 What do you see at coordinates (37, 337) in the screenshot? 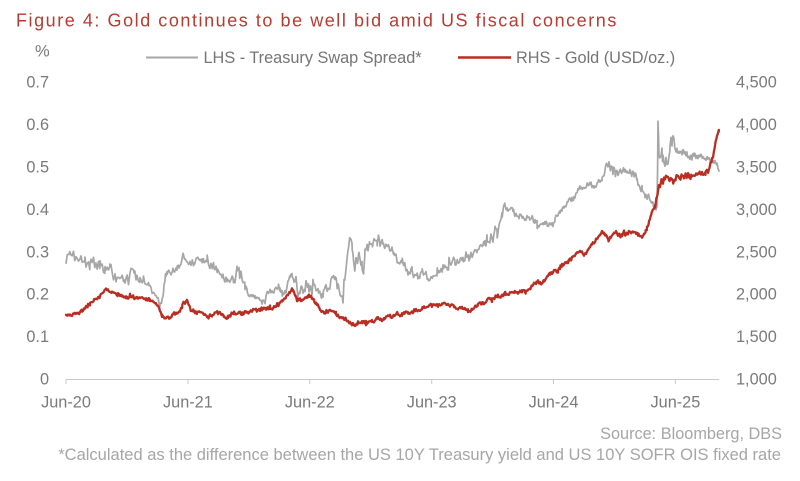
I see `svg-text: 0.1` at bounding box center [37, 337].